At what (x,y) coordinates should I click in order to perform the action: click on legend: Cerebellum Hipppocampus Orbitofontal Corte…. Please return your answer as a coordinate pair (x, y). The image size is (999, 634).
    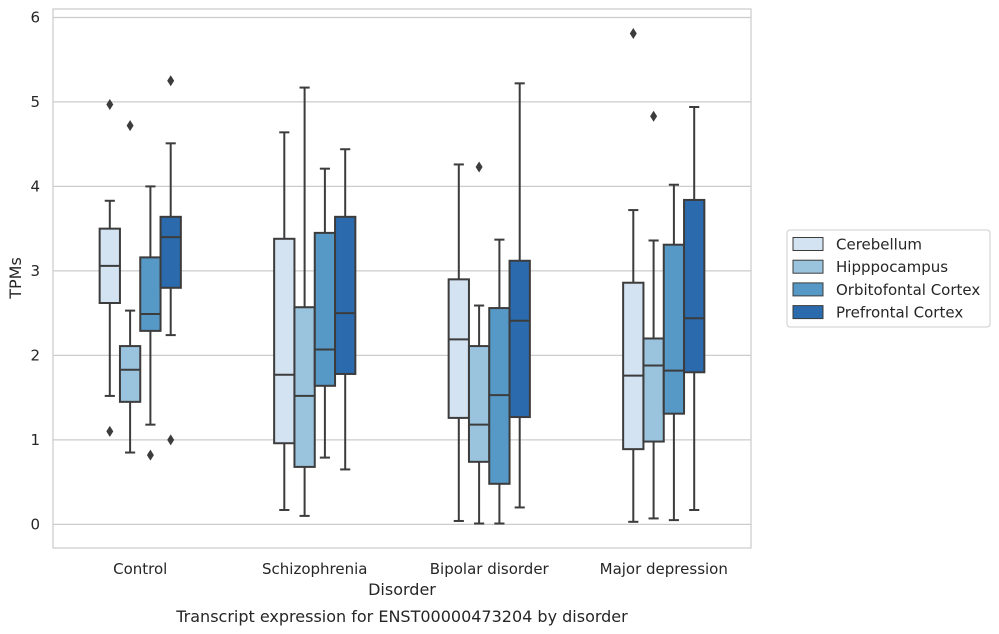
    Looking at the image, I should click on (888, 278).